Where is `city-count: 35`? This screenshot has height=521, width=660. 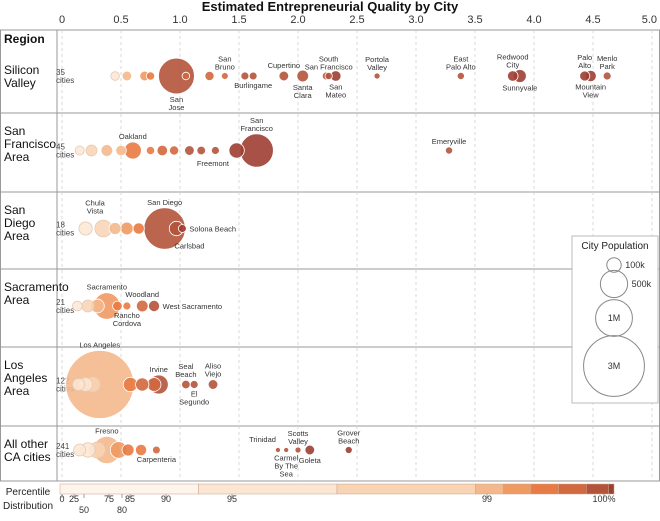 city-count: 35 is located at coordinates (60, 72).